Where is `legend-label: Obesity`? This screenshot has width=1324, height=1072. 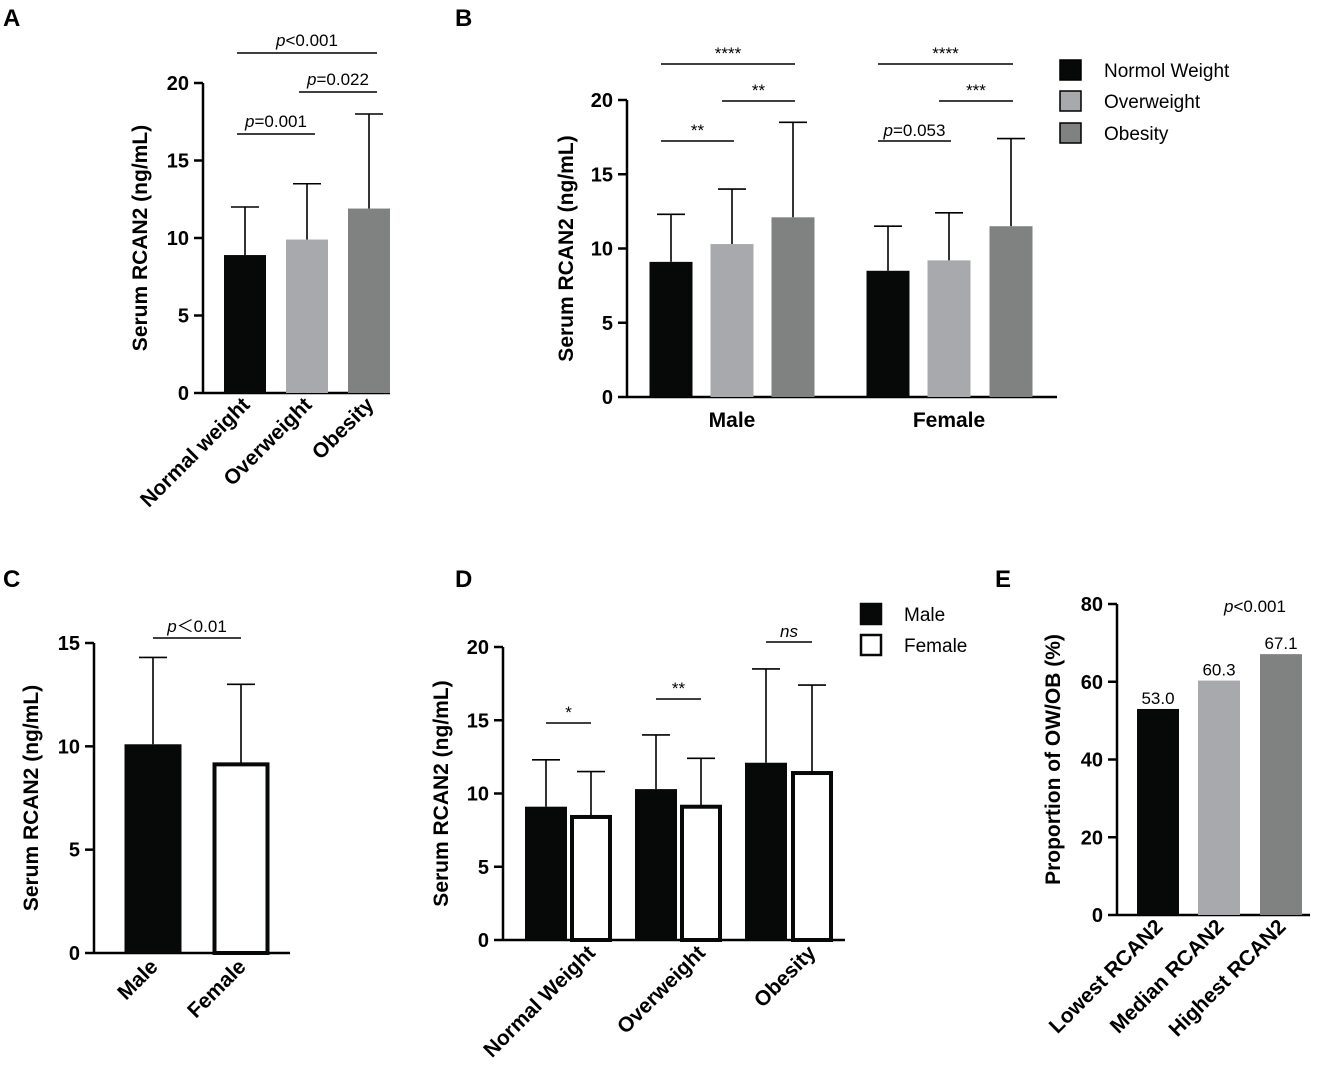
legend-label: Obesity is located at coordinates (1136, 134).